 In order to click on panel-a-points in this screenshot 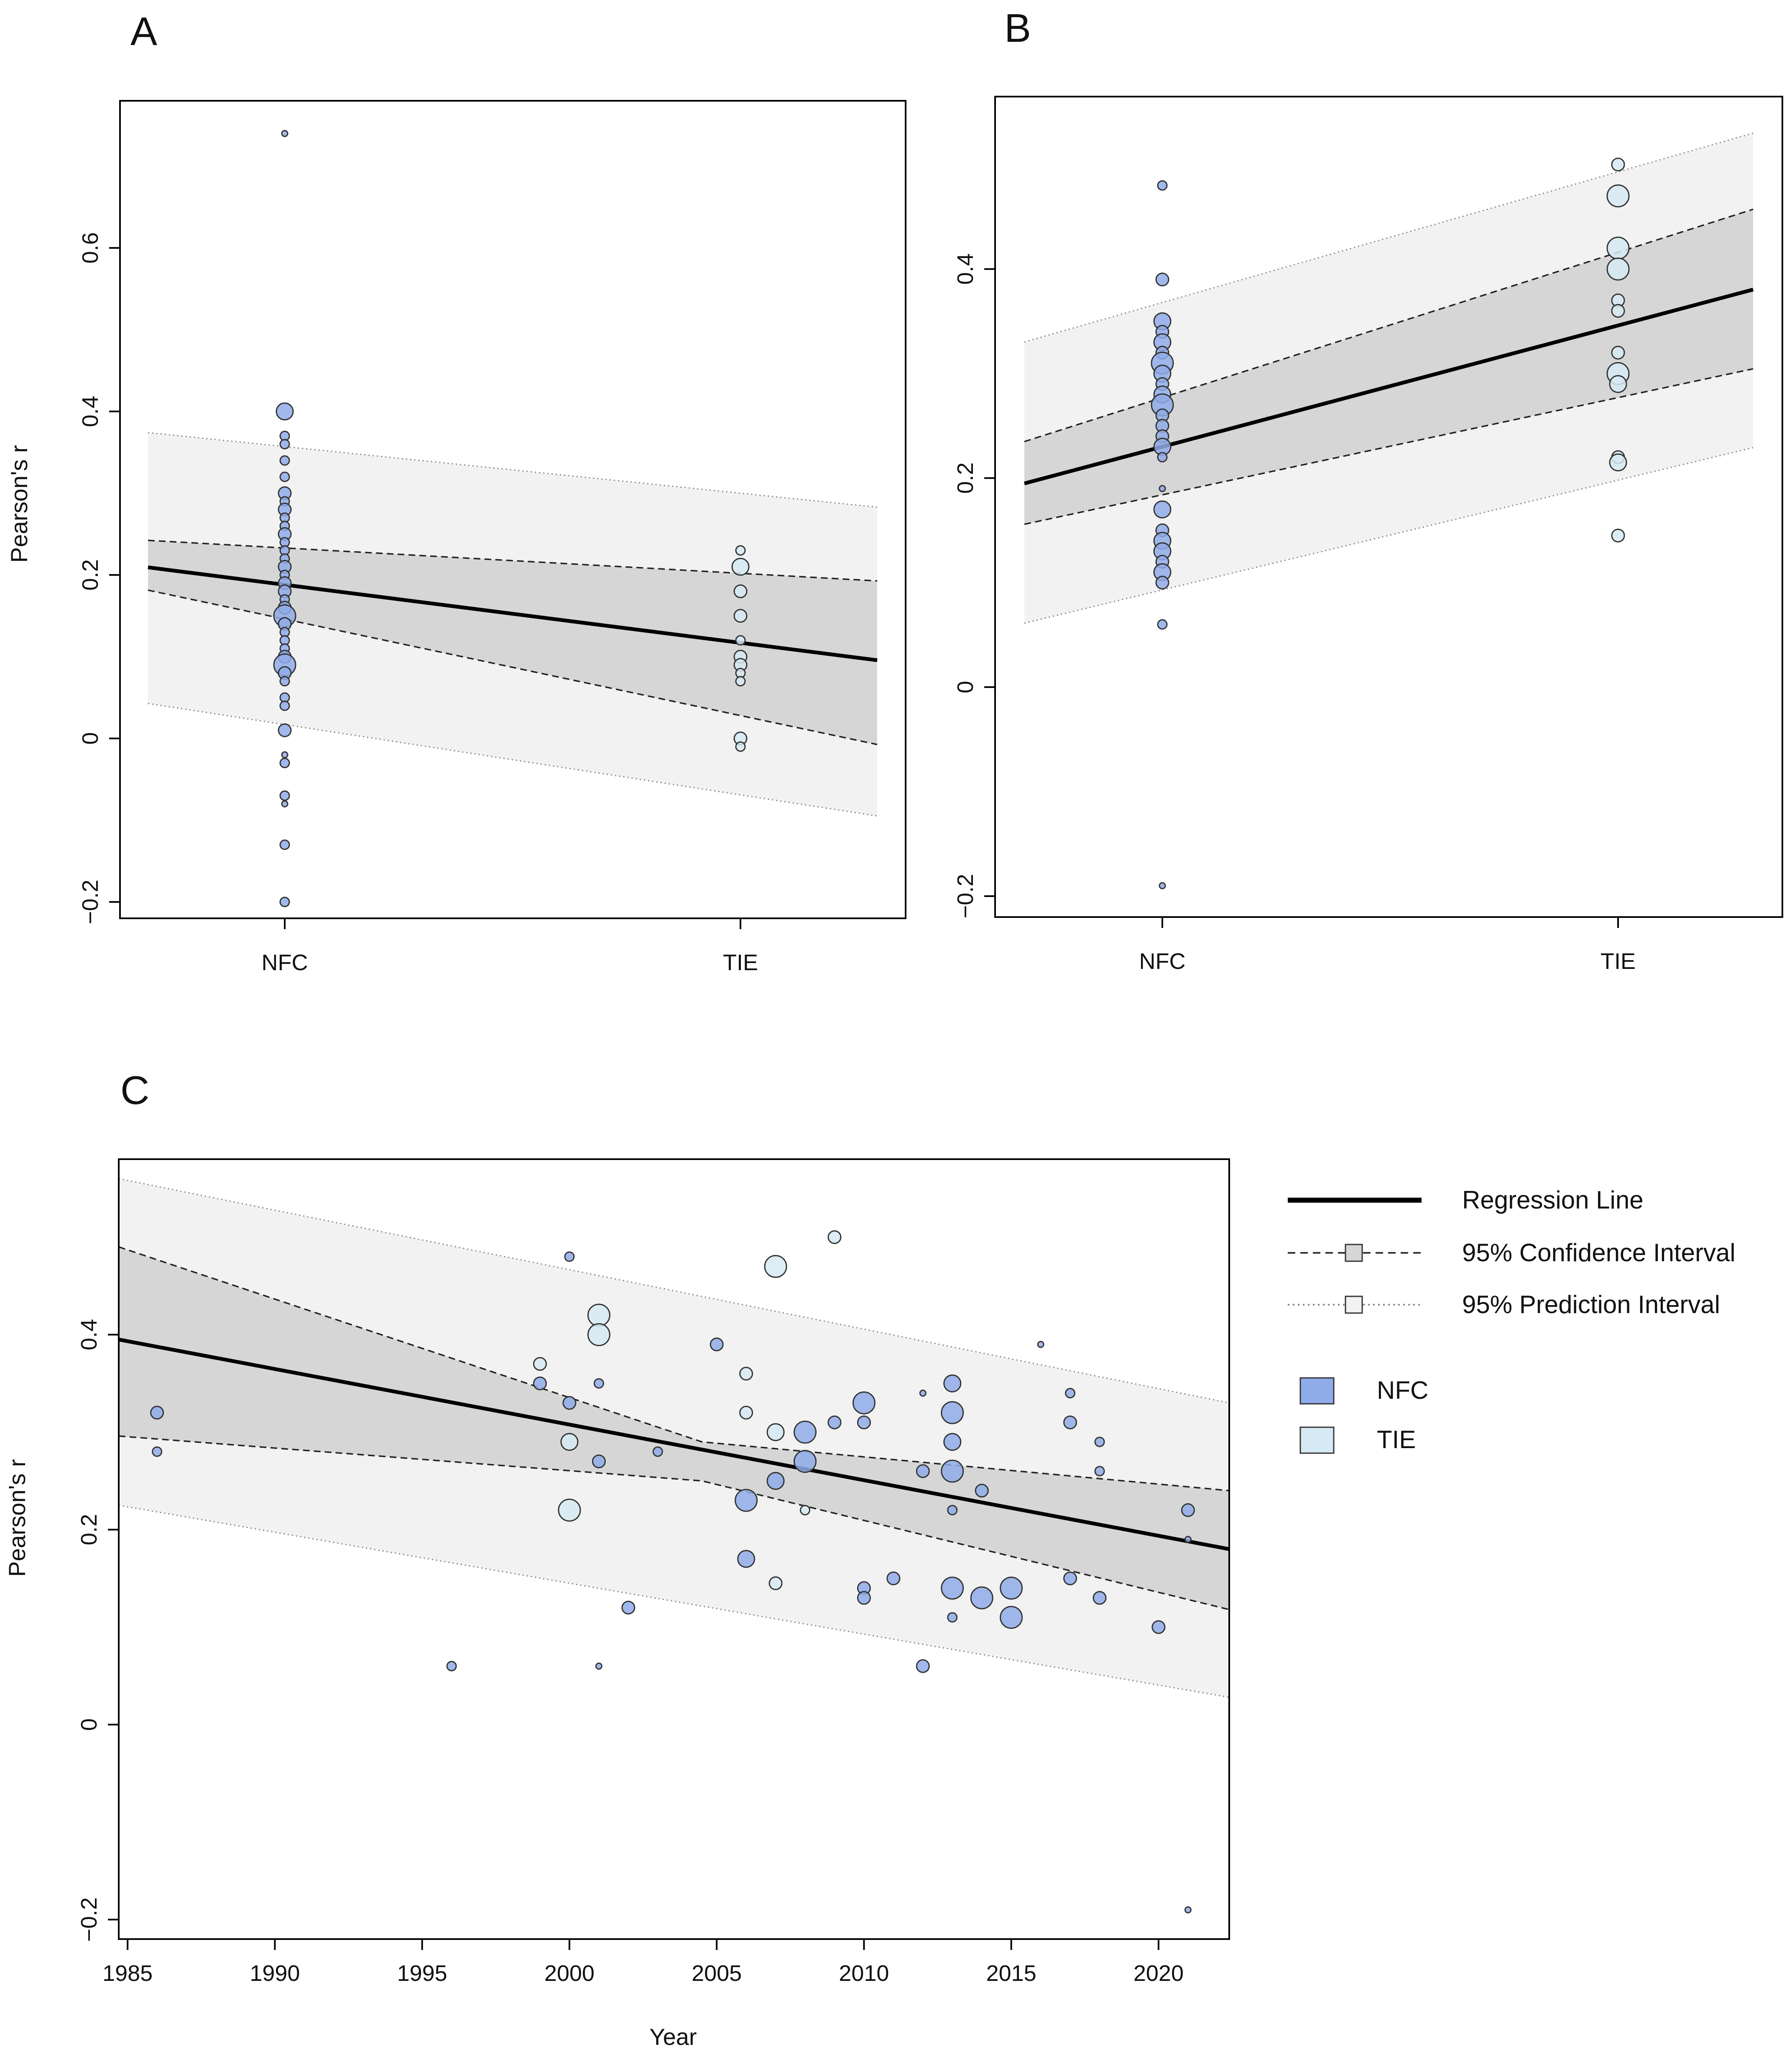, I will do `click(512, 518)`.